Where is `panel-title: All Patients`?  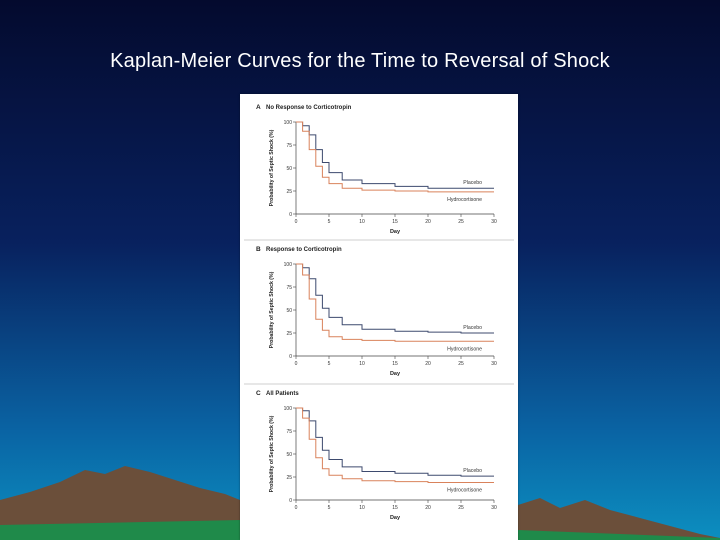
panel-title: All Patients is located at coordinates (282, 394).